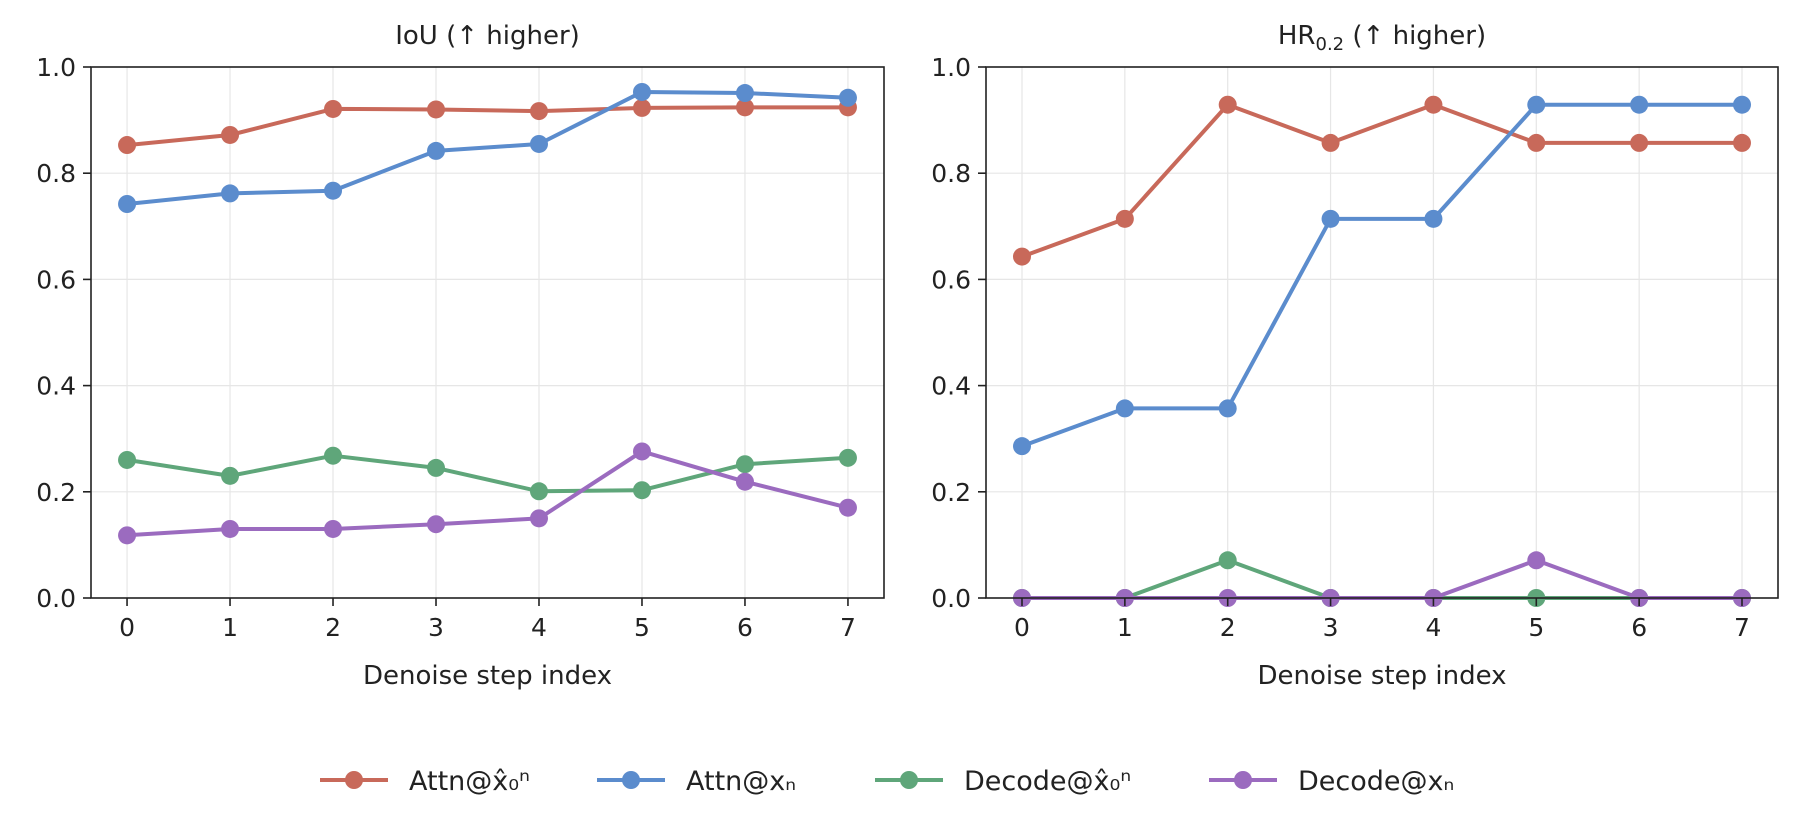 This screenshot has height=836, width=1800. What do you see at coordinates (56, 386) in the screenshot?
I see `y-tick-label: 0.4` at bounding box center [56, 386].